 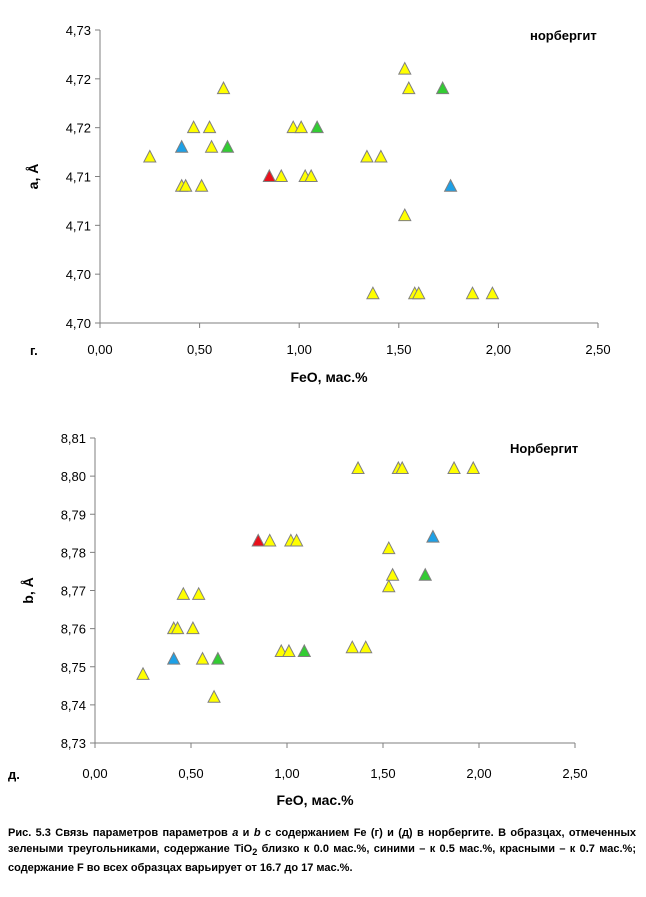 What do you see at coordinates (73, 705) in the screenshot?
I see `y-tick-label: 8,74` at bounding box center [73, 705].